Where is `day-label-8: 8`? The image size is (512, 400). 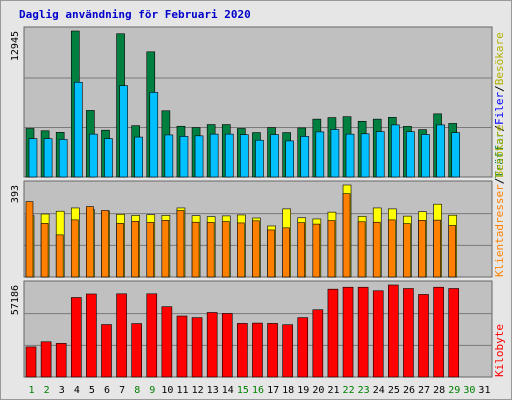 day-label-8: 8 is located at coordinates (137, 390).